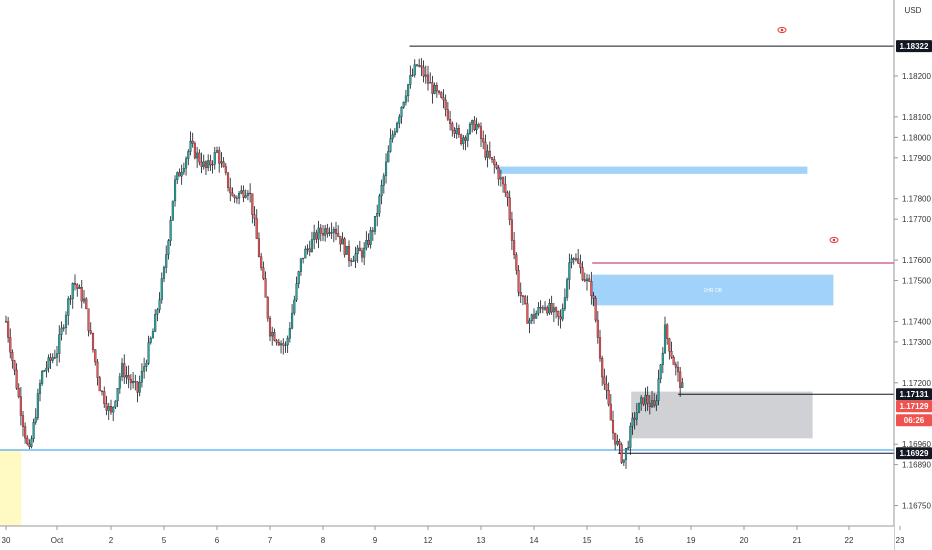  I want to click on time-axis-panel, so click(447, 538).